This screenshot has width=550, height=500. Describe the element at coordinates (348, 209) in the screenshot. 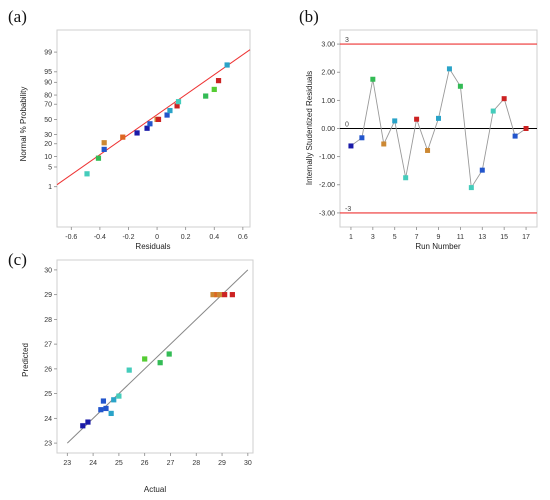

I see `panel-b-limit-label: -3` at that location.